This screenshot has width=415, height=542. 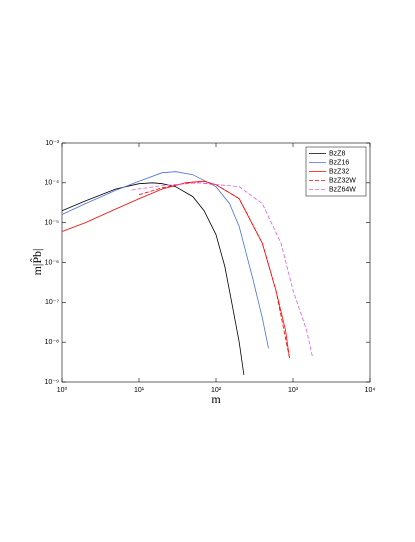 What do you see at coordinates (293, 390) in the screenshot?
I see `x-tick-label: 10³` at bounding box center [293, 390].